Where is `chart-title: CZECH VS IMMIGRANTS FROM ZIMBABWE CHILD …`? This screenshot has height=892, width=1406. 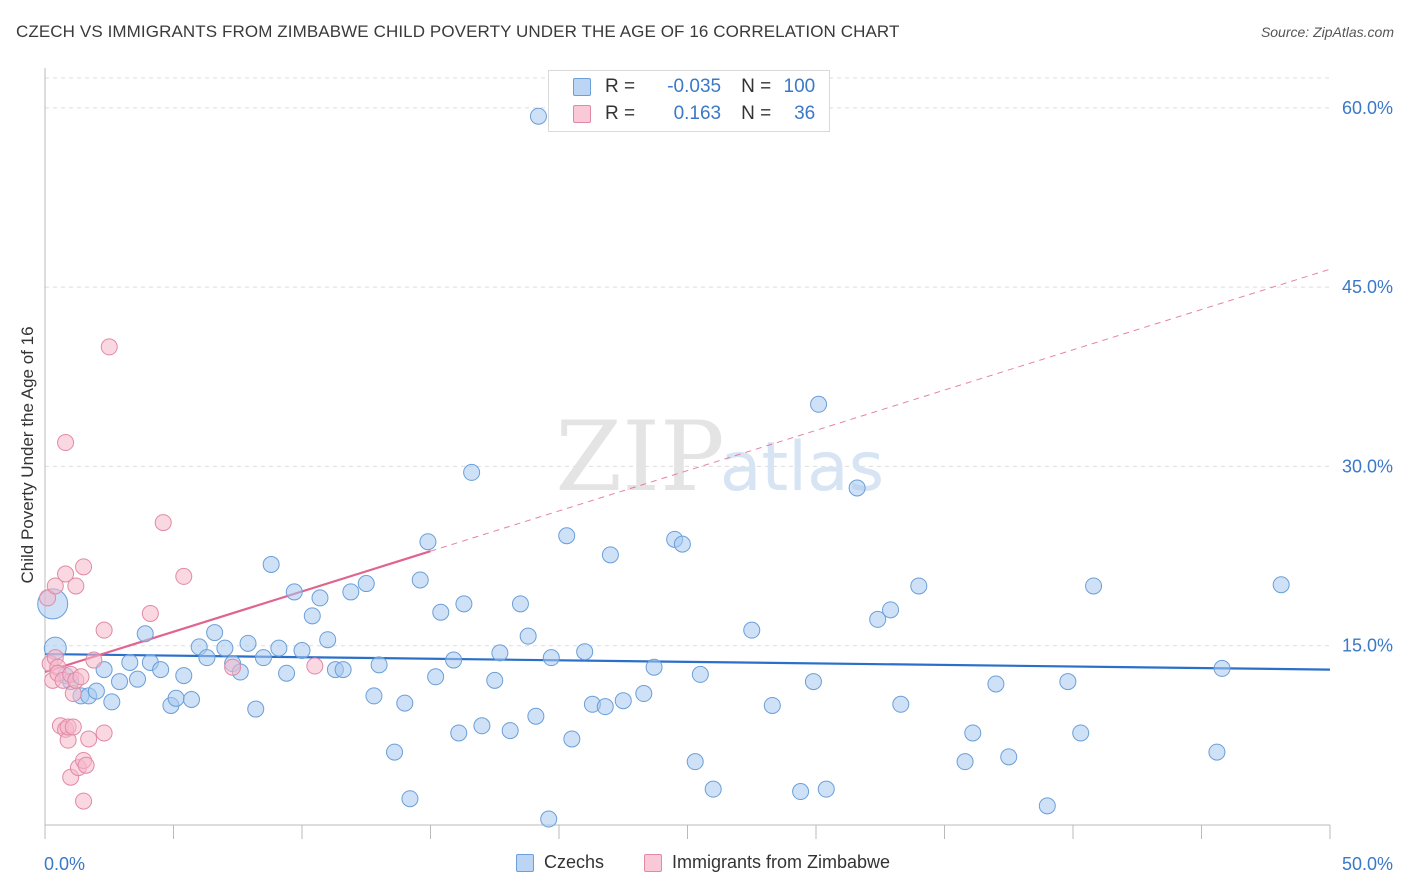 chart-title: CZECH VS IMMIGRANTS FROM ZIMBABWE CHILD … is located at coordinates (458, 31).